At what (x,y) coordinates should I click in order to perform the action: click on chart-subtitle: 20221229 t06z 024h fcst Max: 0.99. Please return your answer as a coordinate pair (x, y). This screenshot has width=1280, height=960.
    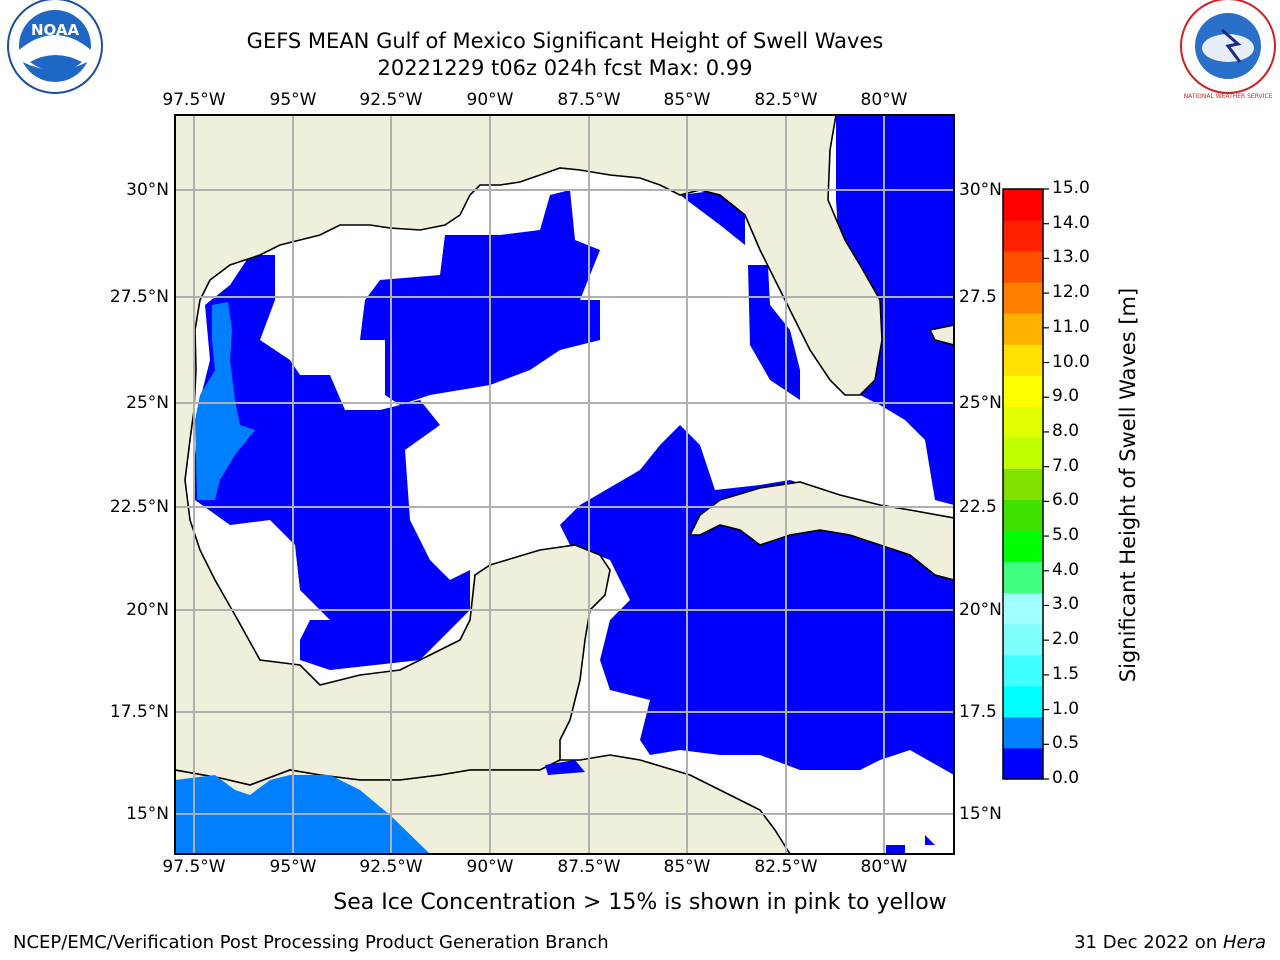
    Looking at the image, I should click on (565, 68).